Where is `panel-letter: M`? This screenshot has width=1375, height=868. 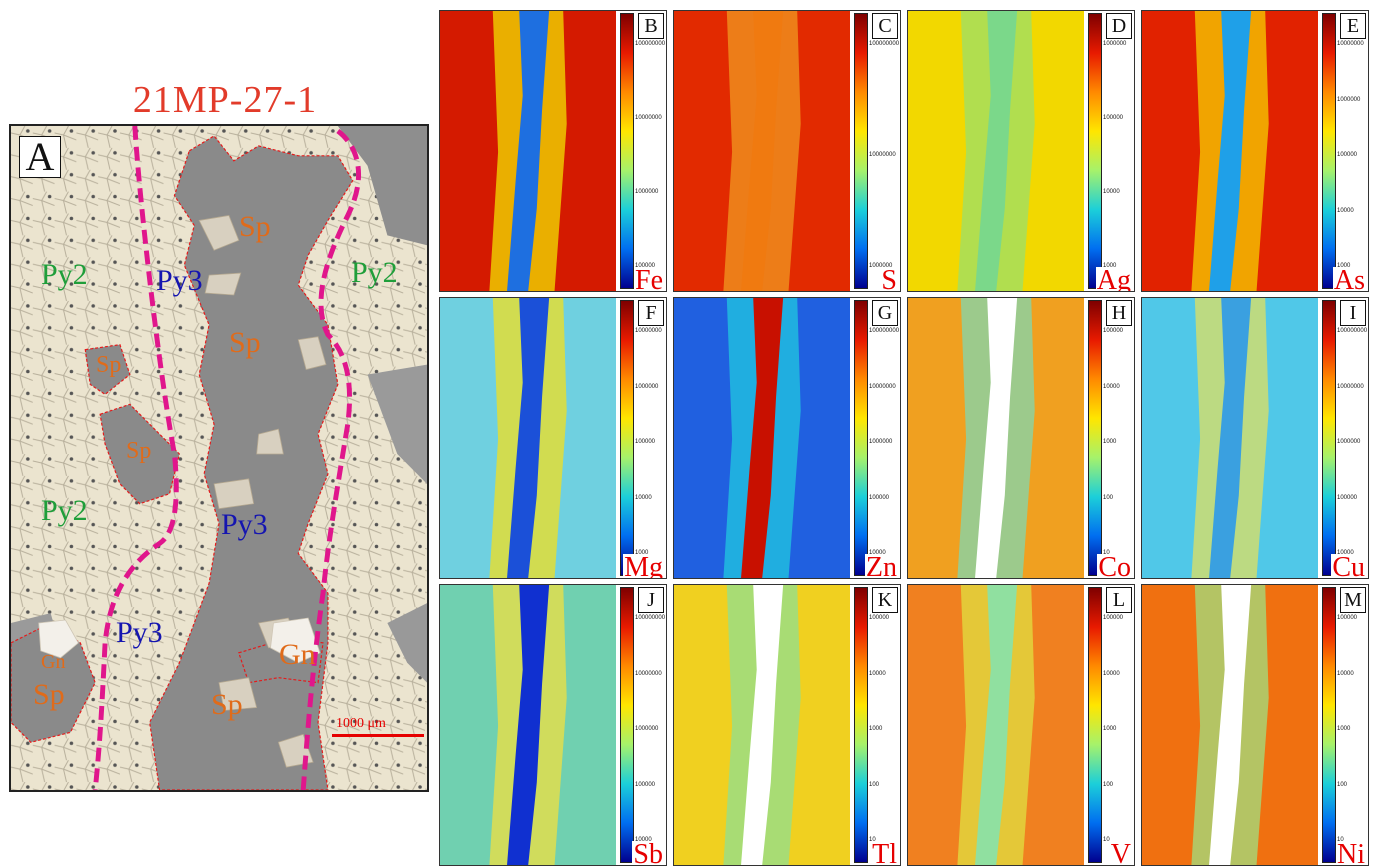
panel-letter: M is located at coordinates (1353, 600).